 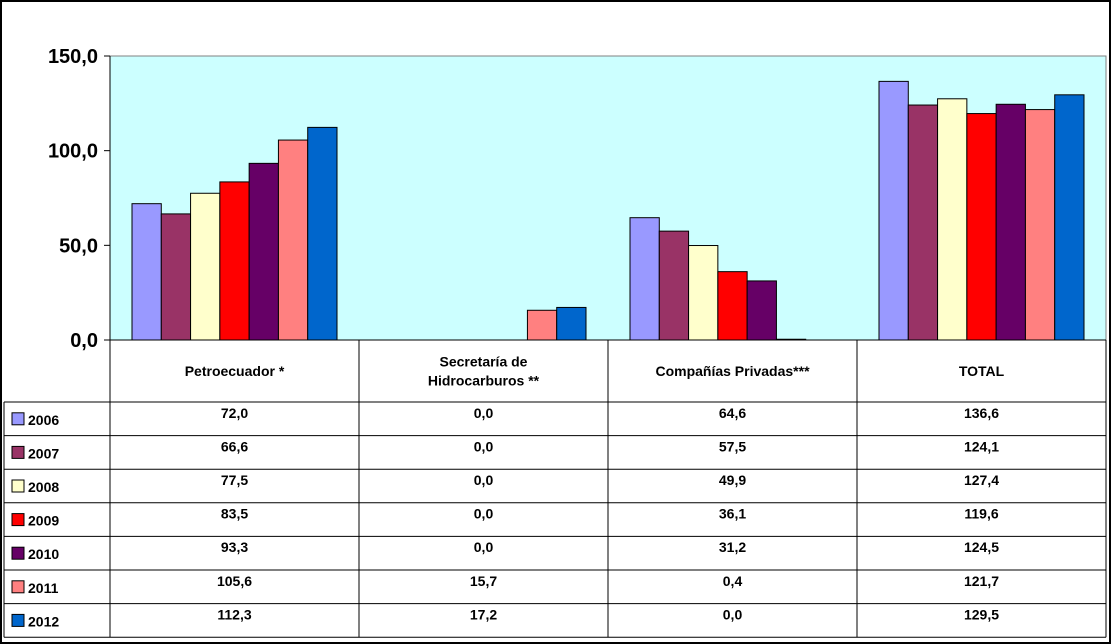 What do you see at coordinates (234, 480) in the screenshot?
I see `data-cell-value: 77,5` at bounding box center [234, 480].